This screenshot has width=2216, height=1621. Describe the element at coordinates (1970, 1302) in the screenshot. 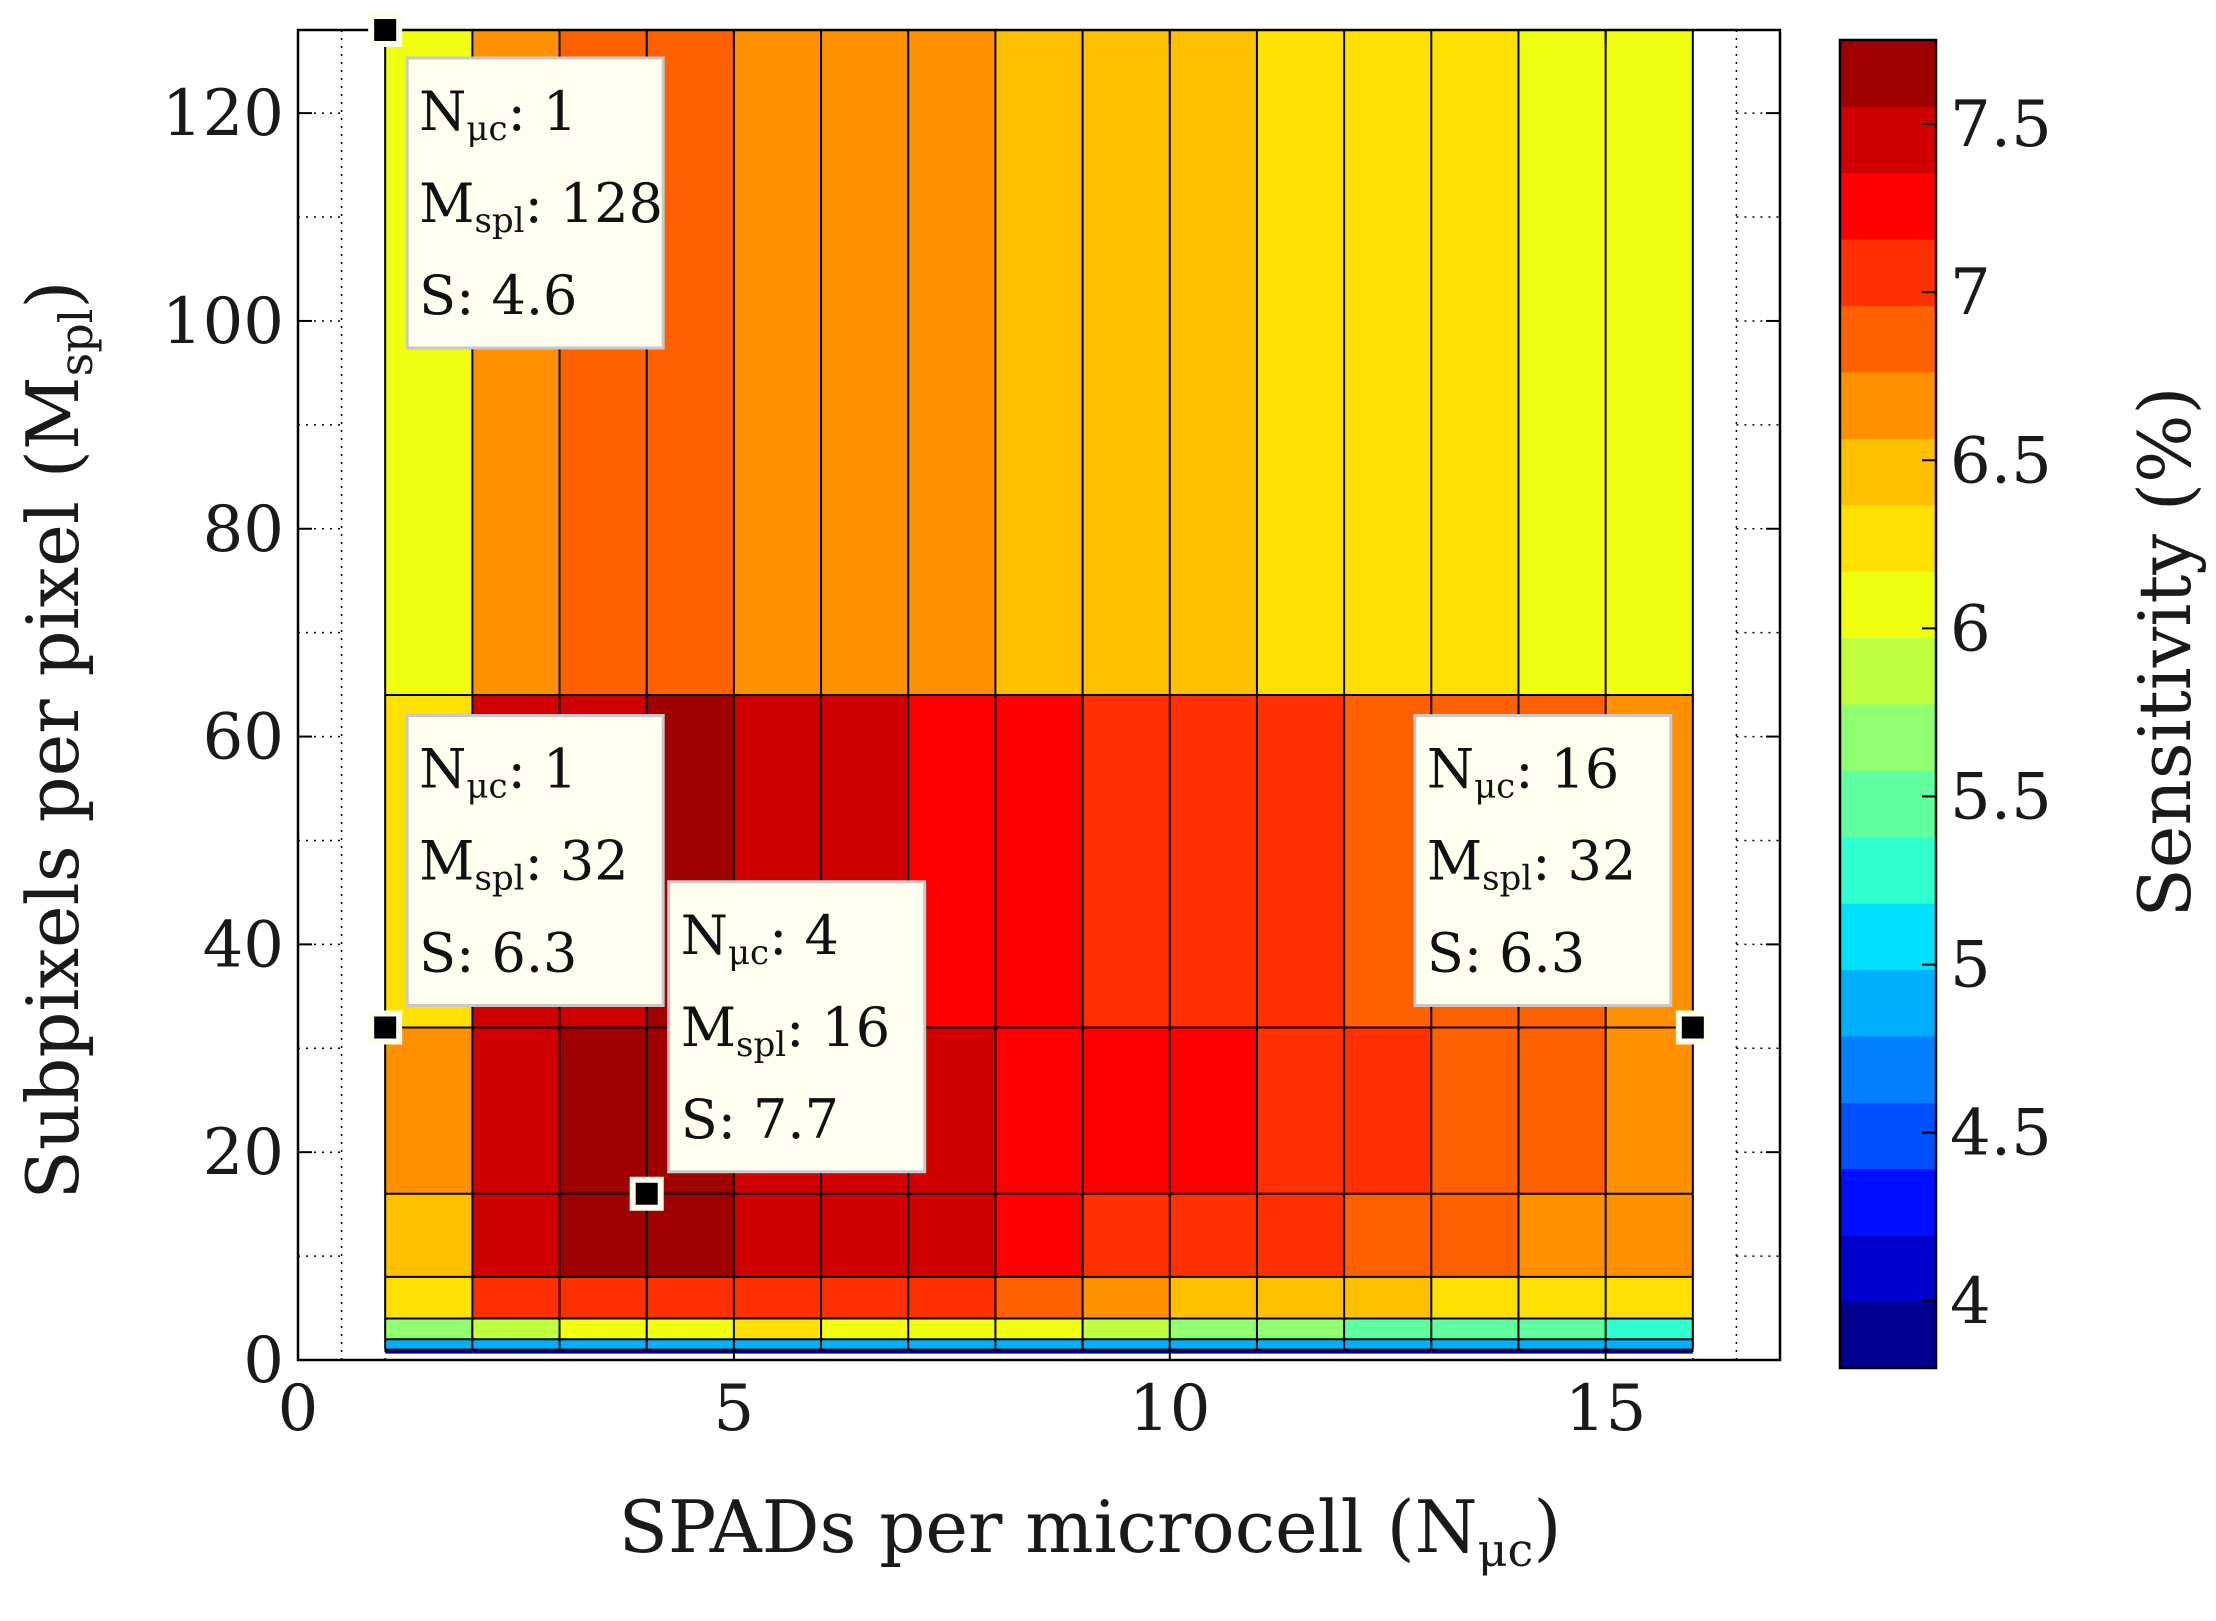

I see `colorbar-tick-label: 4` at that location.